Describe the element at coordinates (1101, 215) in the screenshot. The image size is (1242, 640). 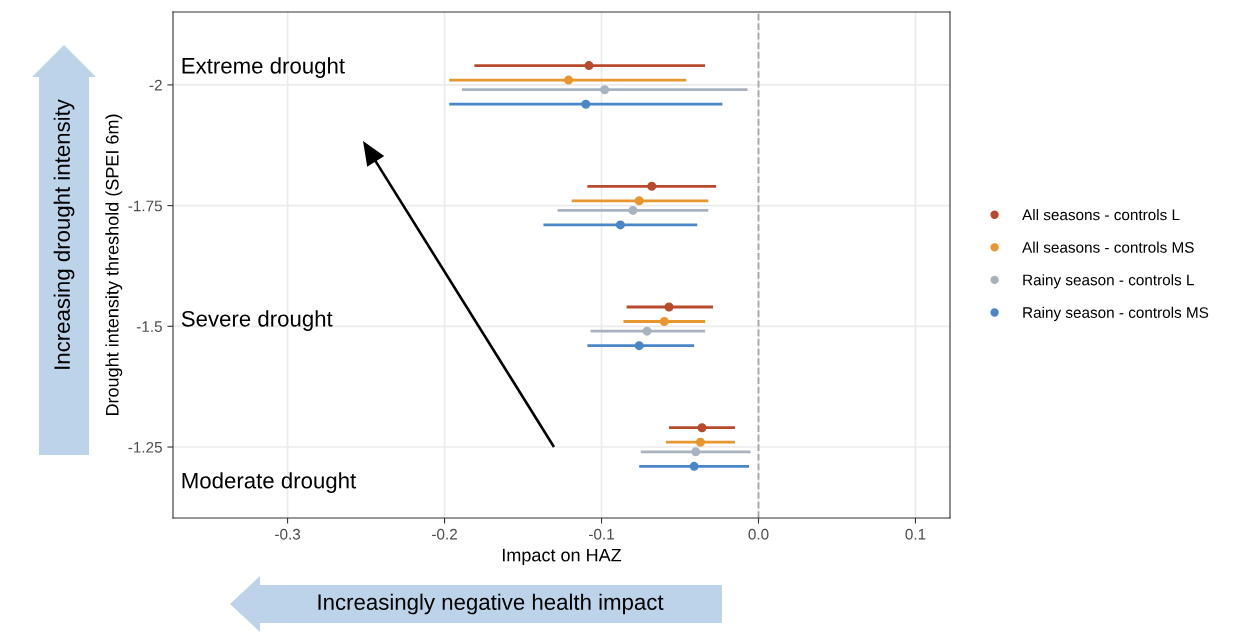
I see `legend-label: All seasons - controls L` at that location.